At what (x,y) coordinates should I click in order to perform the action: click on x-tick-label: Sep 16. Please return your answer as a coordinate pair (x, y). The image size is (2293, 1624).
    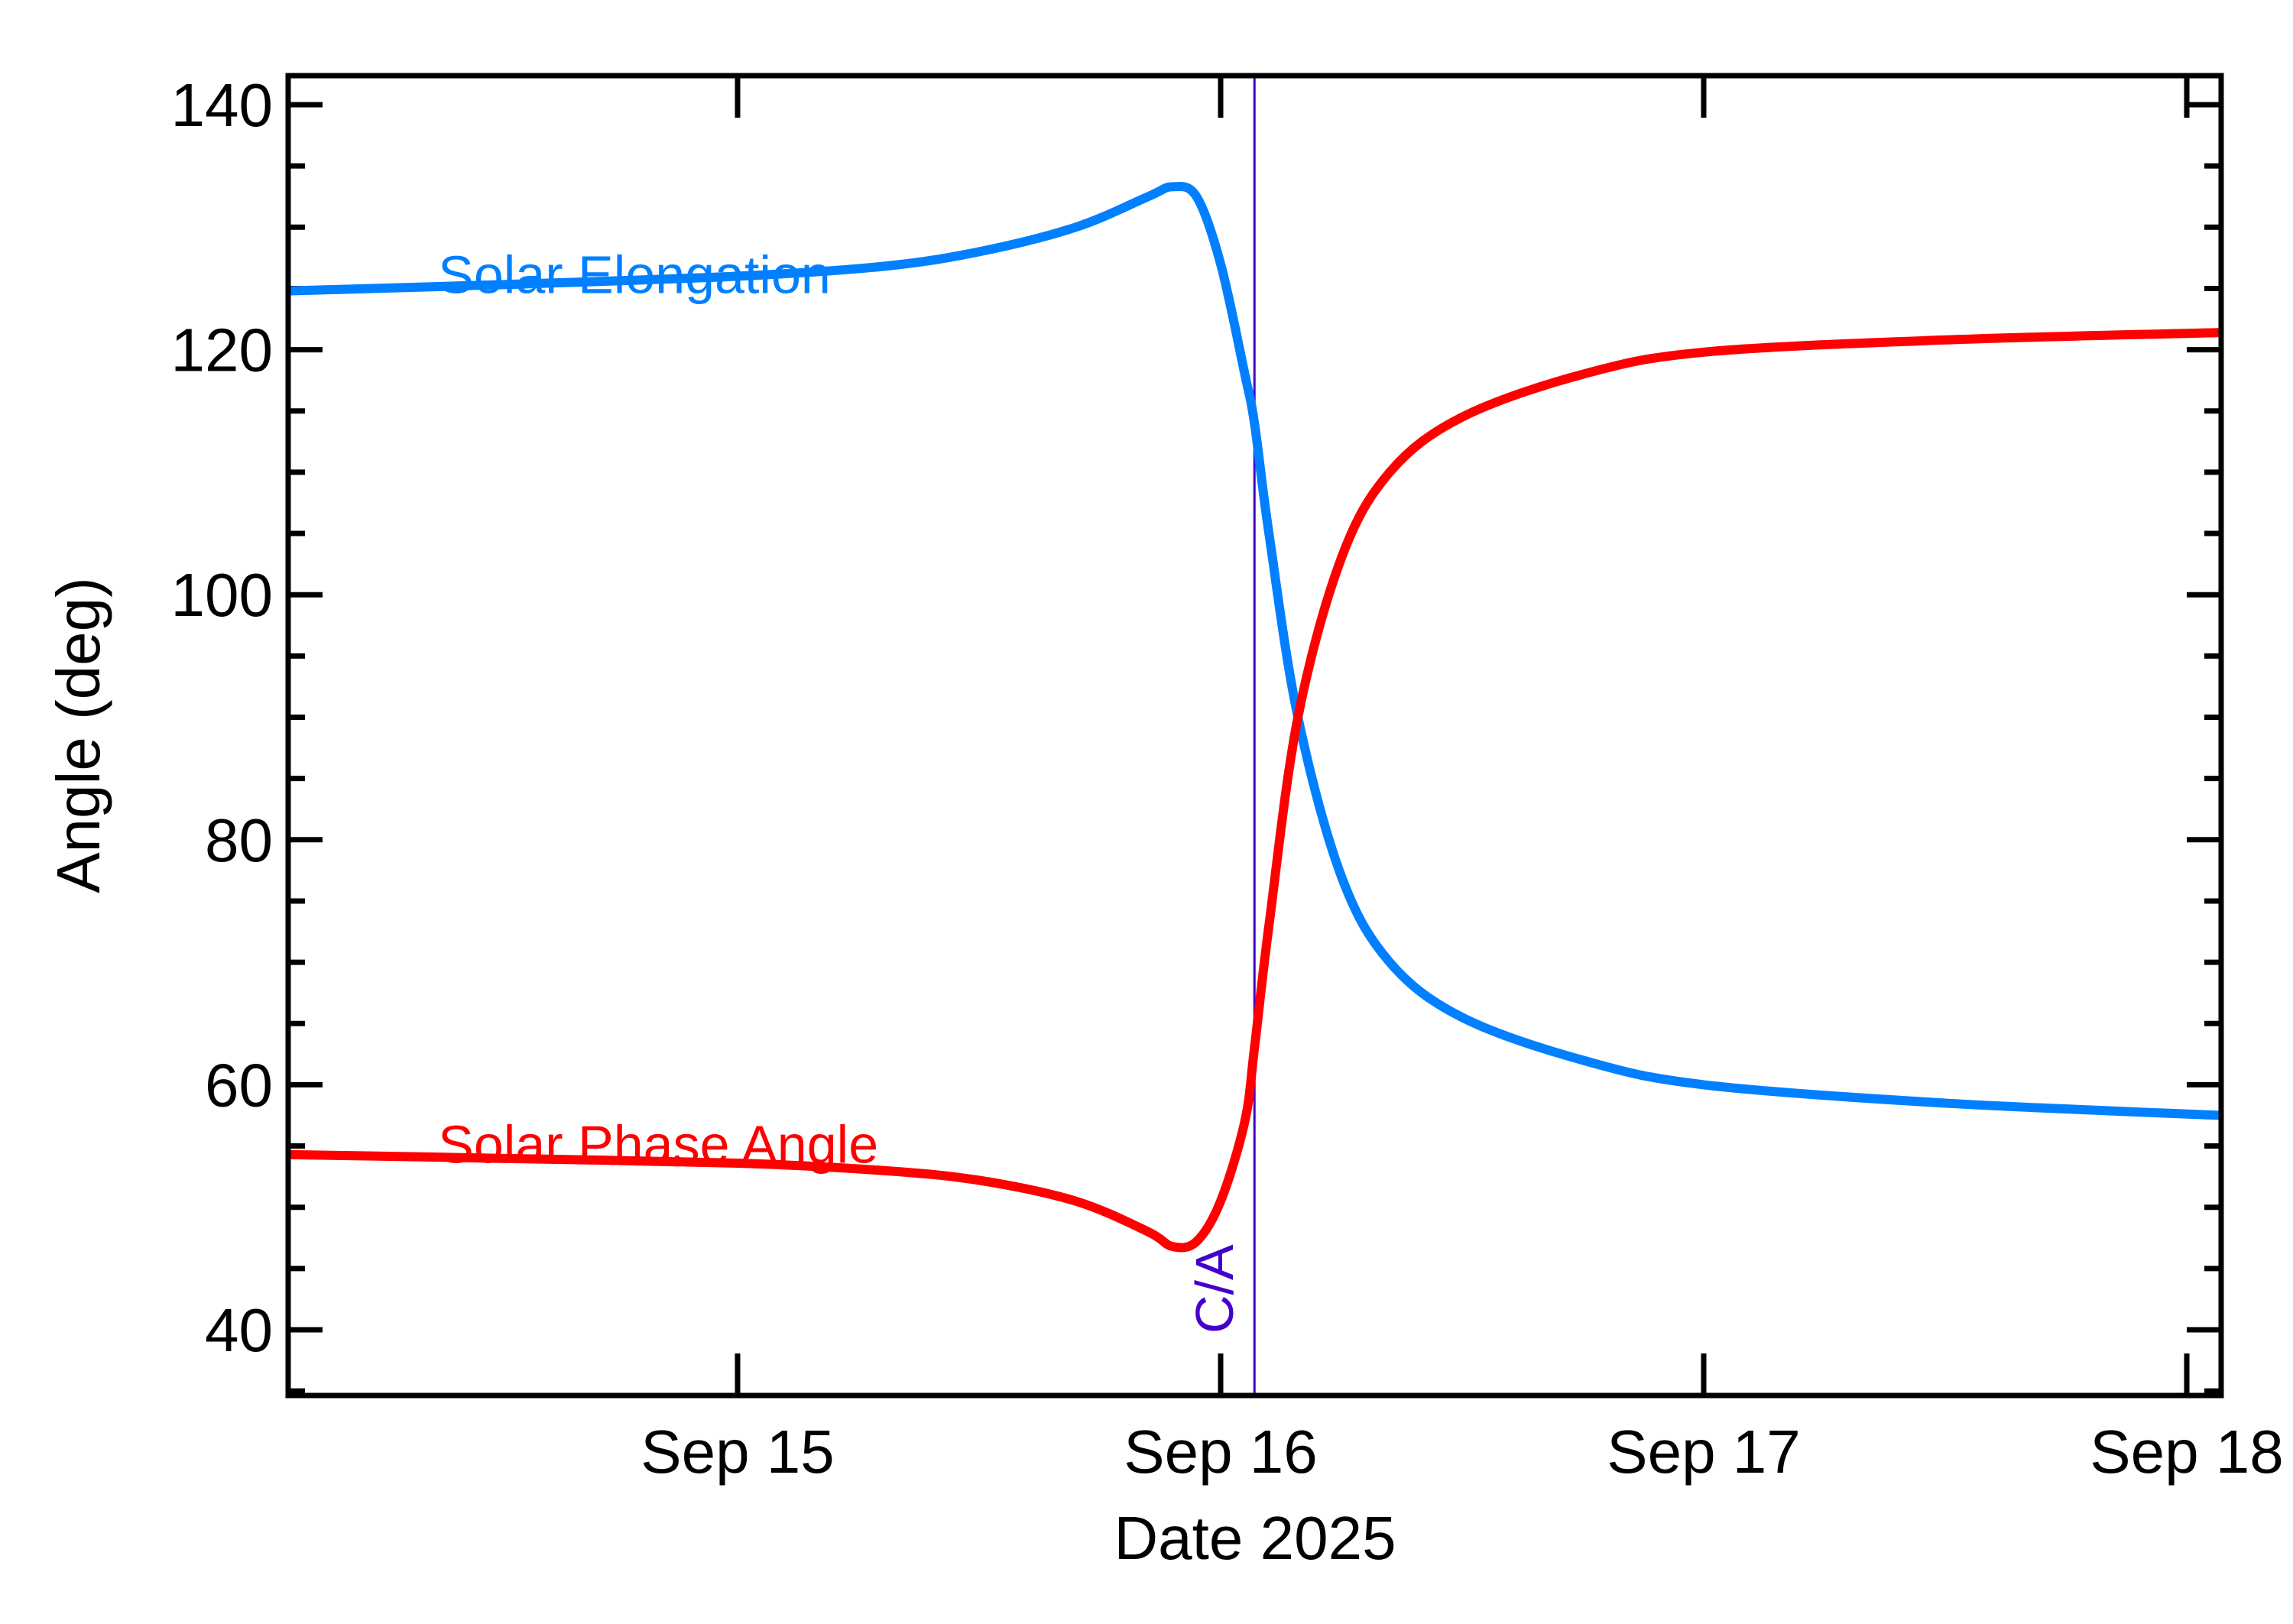
    Looking at the image, I should click on (1221, 1452).